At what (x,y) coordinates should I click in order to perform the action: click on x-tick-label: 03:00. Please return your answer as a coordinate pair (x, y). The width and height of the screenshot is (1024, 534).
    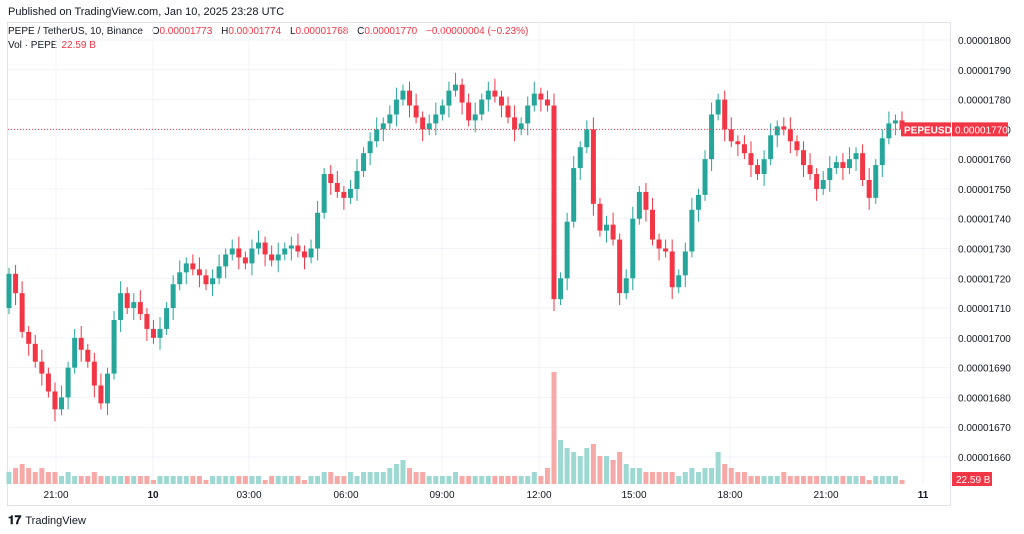
    Looking at the image, I should click on (248, 495).